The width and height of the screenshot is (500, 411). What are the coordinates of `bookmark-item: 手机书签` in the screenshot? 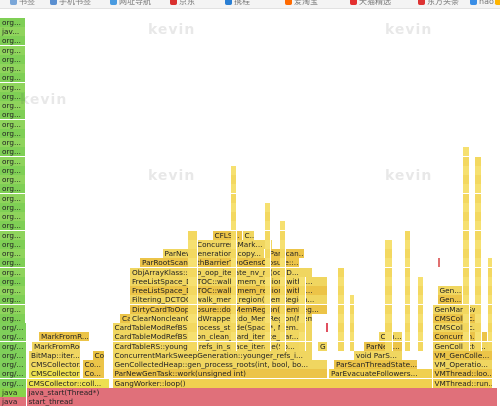 It's located at (70, 3).